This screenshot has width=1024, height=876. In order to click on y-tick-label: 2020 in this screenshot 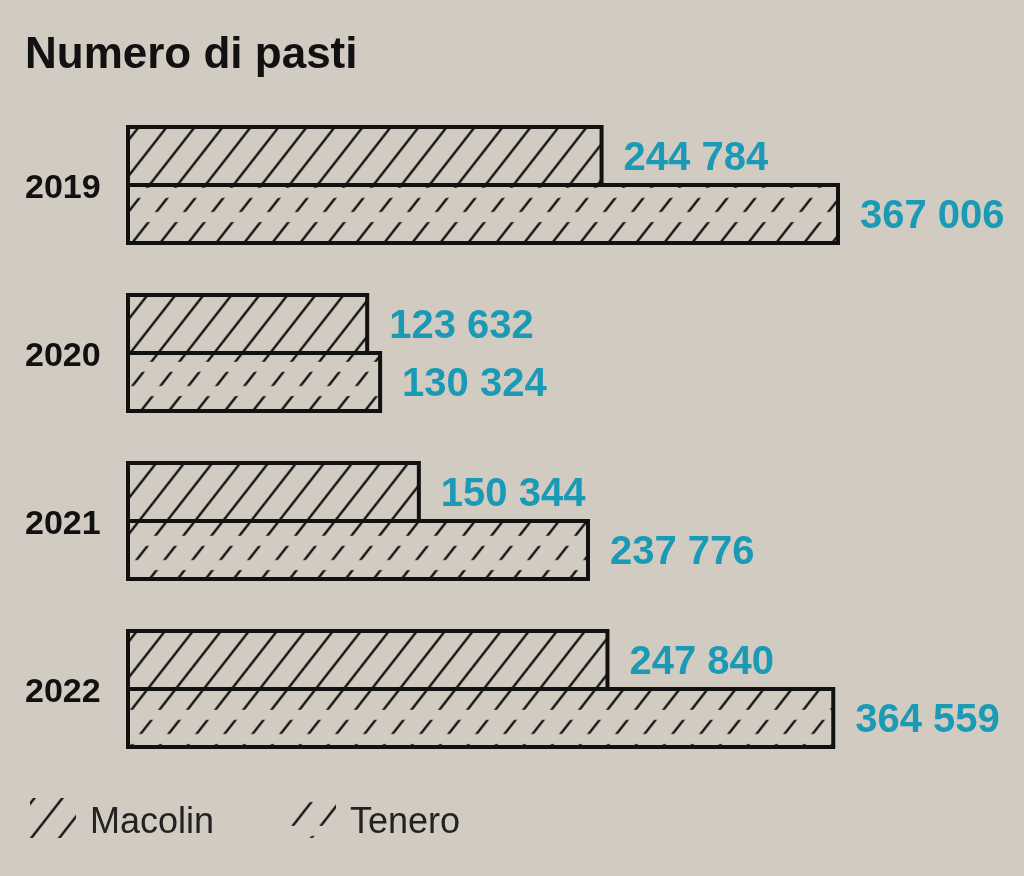, I will do `click(63, 354)`.